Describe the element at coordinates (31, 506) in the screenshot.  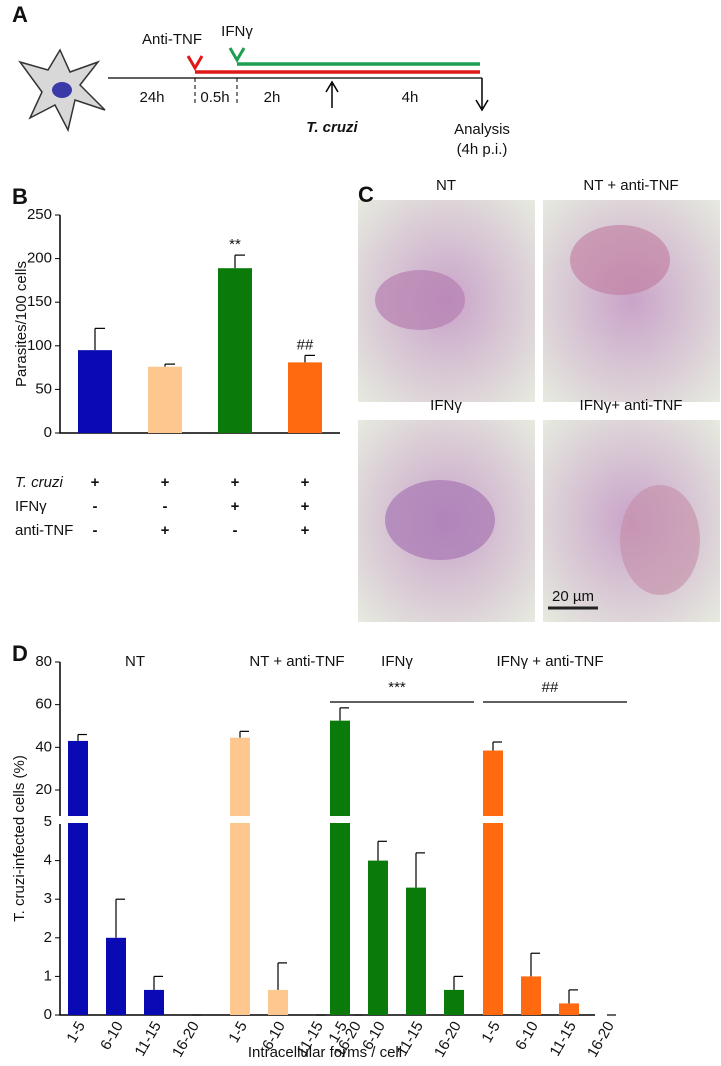
I see `treatment-row-label: IFNγ` at that location.